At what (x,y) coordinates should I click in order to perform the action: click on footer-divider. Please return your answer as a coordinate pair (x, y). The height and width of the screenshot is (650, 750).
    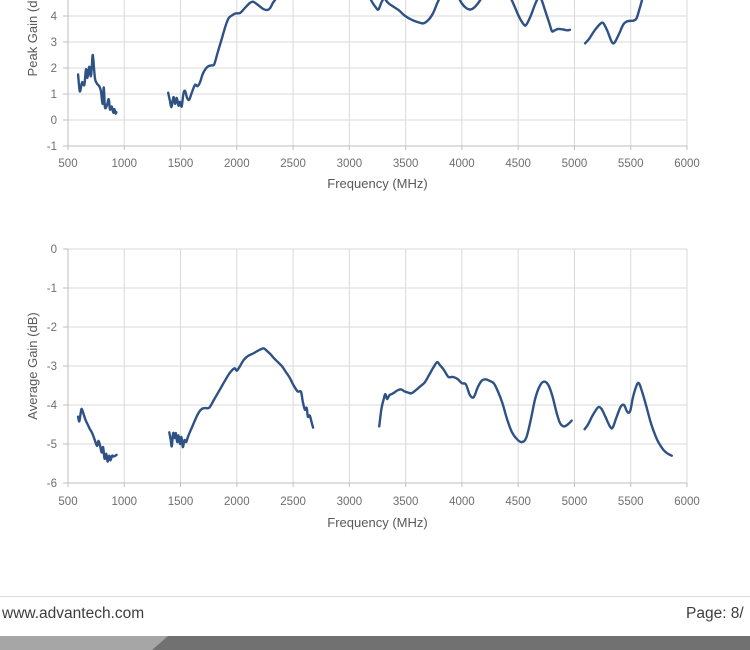
    Looking at the image, I should click on (375, 596).